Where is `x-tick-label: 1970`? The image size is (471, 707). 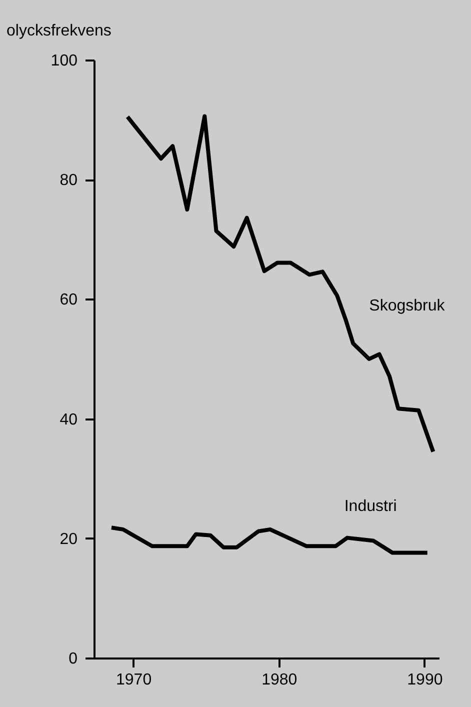
x-tick-label: 1970 is located at coordinates (134, 680).